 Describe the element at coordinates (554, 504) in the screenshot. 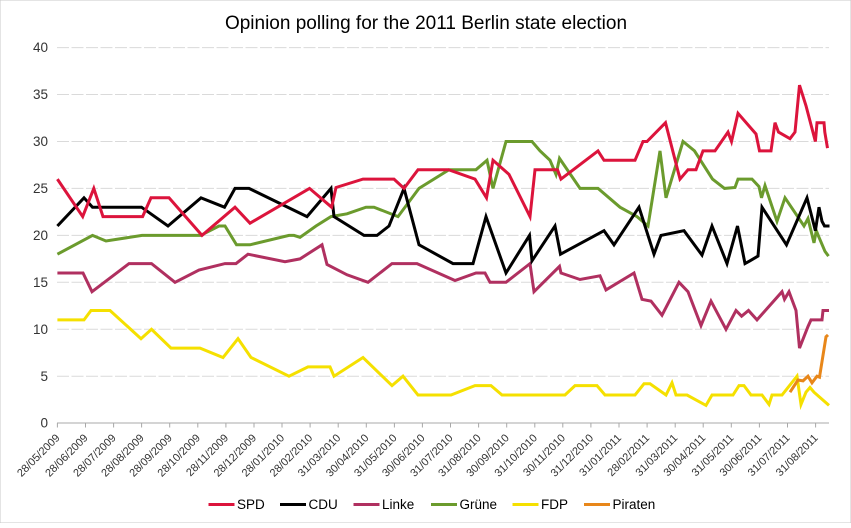

I see `svg-text: FDP` at that location.